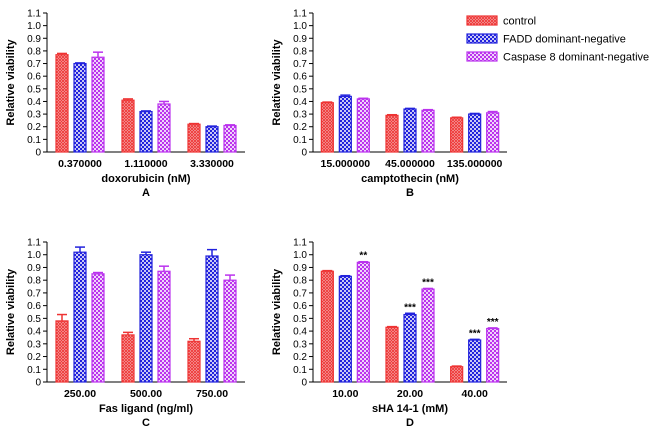 This screenshot has width=671, height=430. I want to click on x-tick-label: 250.00, so click(80, 394).